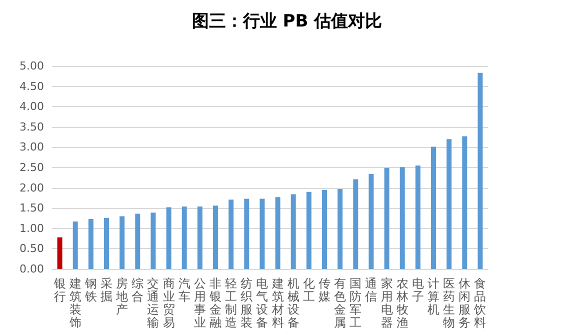 The image size is (574, 335). I want to click on chart-title: 图三：行业 PB 估值对比, so click(287, 22).